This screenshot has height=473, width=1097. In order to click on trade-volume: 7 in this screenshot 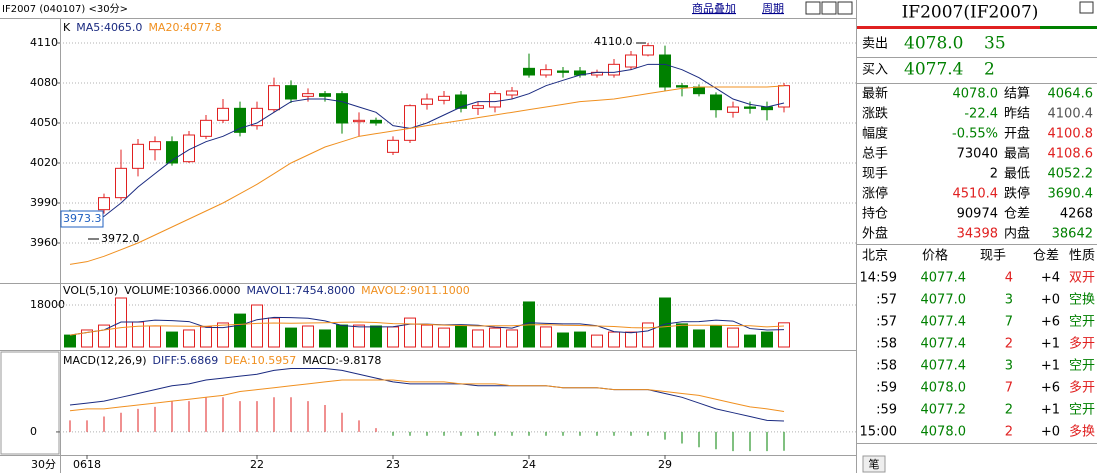, I will do `click(1009, 388)`.